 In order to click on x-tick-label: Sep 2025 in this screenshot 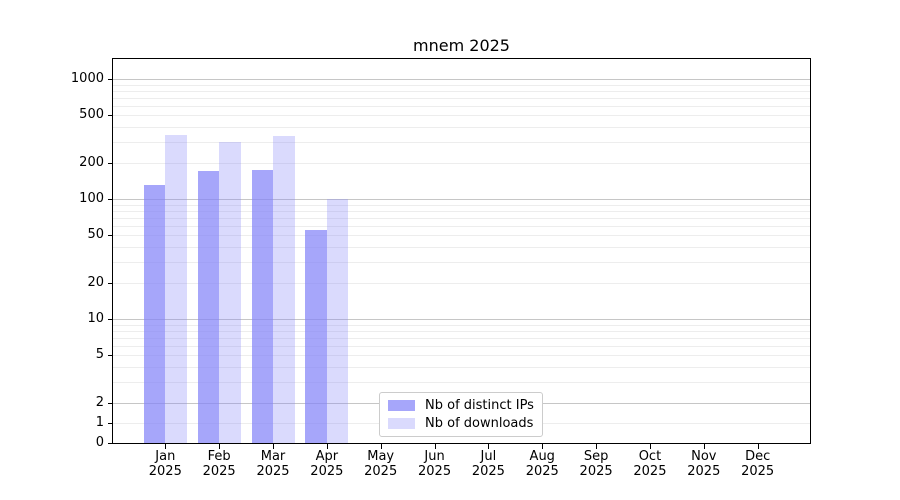, I will do `click(596, 464)`.